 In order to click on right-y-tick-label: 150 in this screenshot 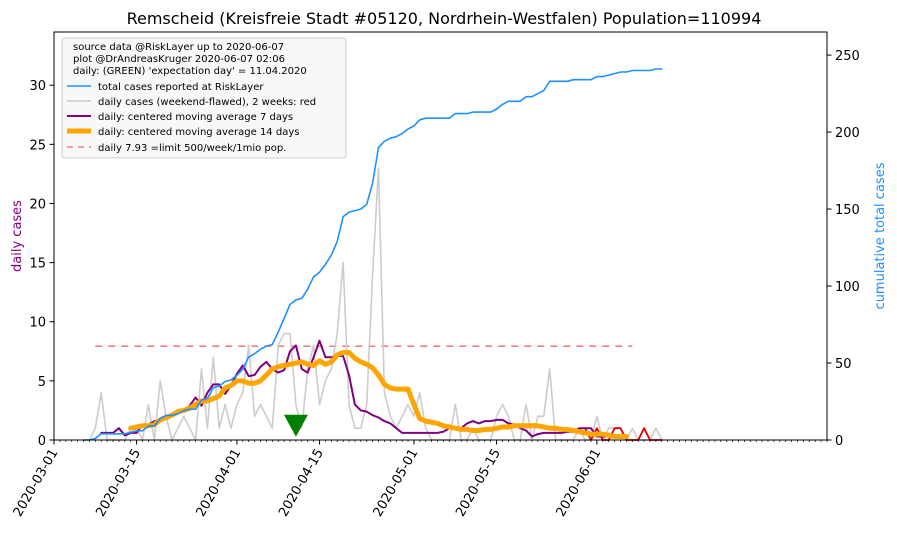, I will do `click(847, 210)`.